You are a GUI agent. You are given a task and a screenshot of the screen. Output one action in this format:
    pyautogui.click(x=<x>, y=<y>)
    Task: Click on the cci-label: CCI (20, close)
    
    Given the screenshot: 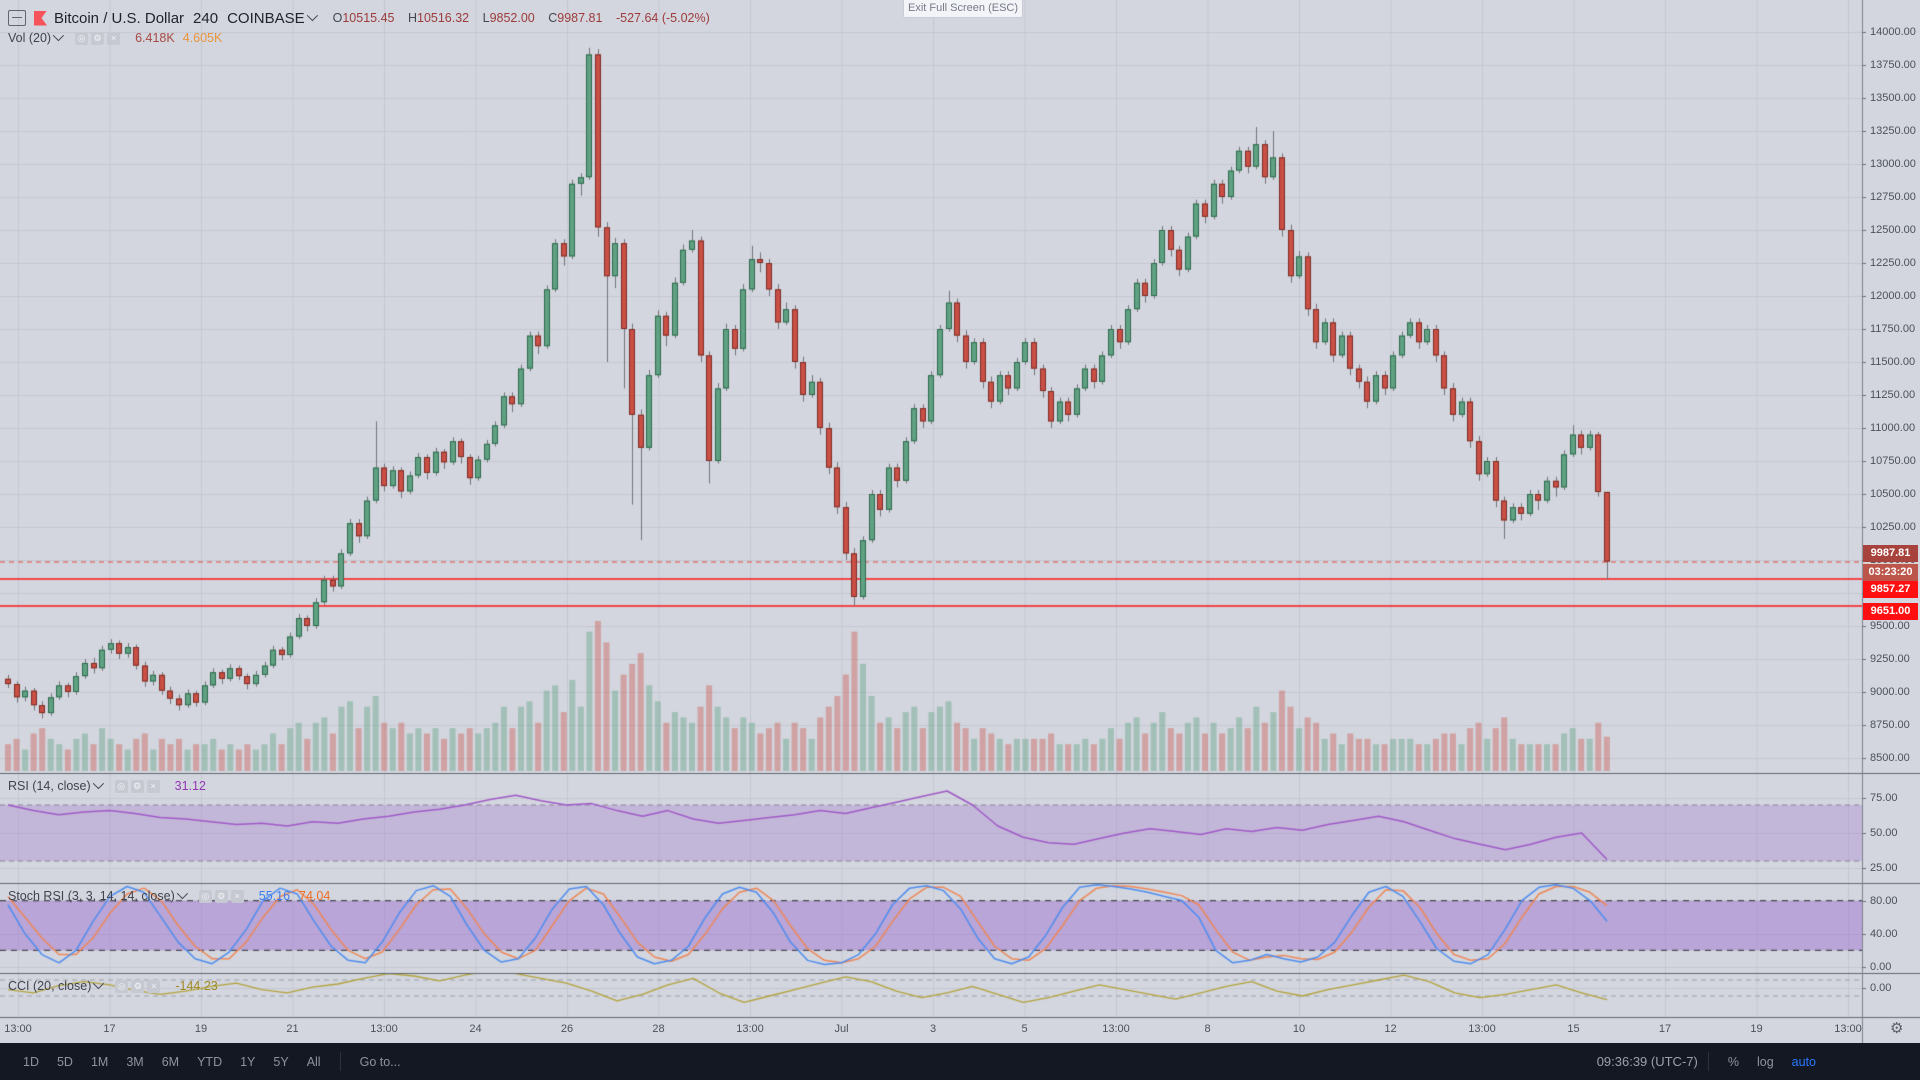 What is the action you would take?
    pyautogui.click(x=50, y=986)
    